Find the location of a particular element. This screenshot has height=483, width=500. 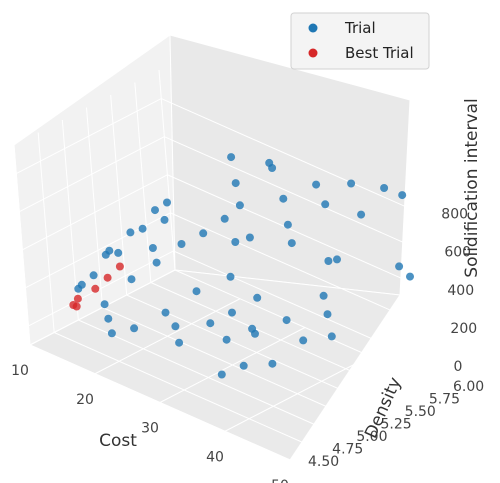

legend-marker-trial is located at coordinates (313, 28).